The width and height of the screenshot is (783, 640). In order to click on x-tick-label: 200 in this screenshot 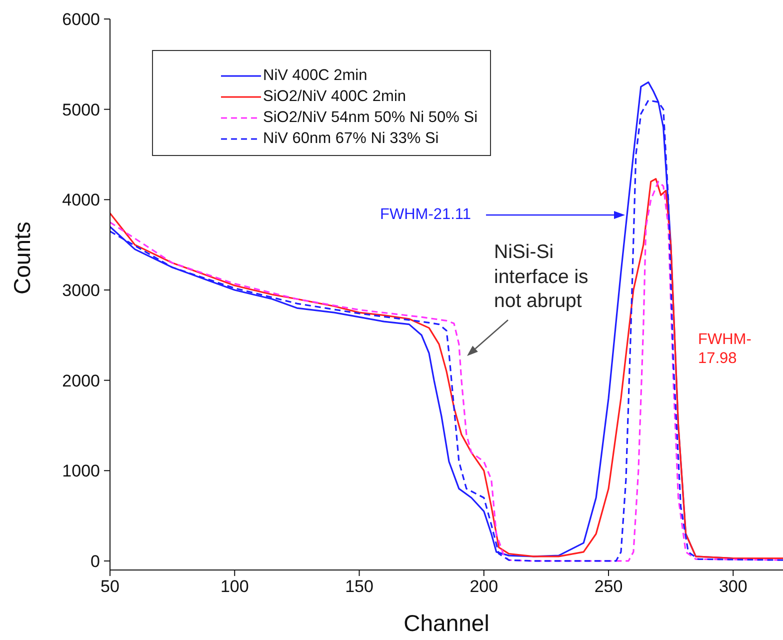, I will do `click(484, 586)`.